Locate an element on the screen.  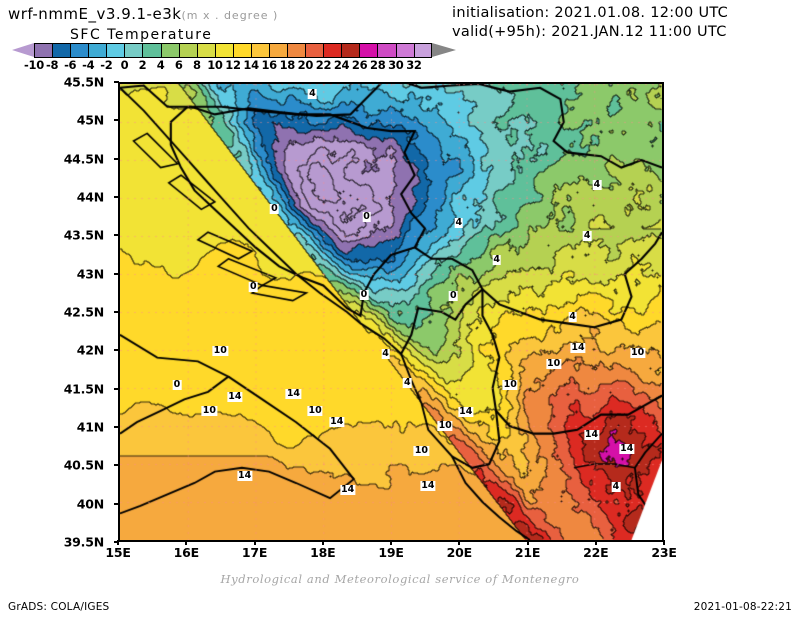
longitude-axis-labels: 15E 16E 17E 18E 19E 20E 21E 22E 23E is located at coordinates (391, 555).